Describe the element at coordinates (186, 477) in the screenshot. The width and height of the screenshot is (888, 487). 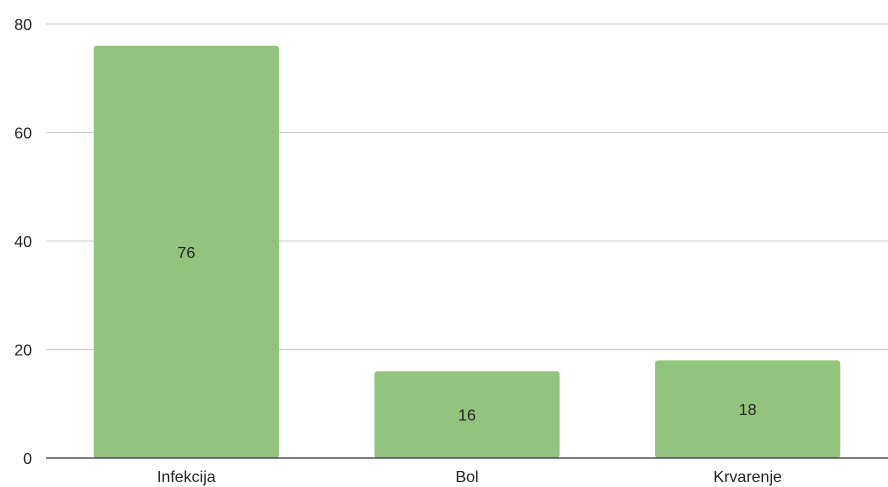
I see `x-tick-label: Infekcija` at that location.